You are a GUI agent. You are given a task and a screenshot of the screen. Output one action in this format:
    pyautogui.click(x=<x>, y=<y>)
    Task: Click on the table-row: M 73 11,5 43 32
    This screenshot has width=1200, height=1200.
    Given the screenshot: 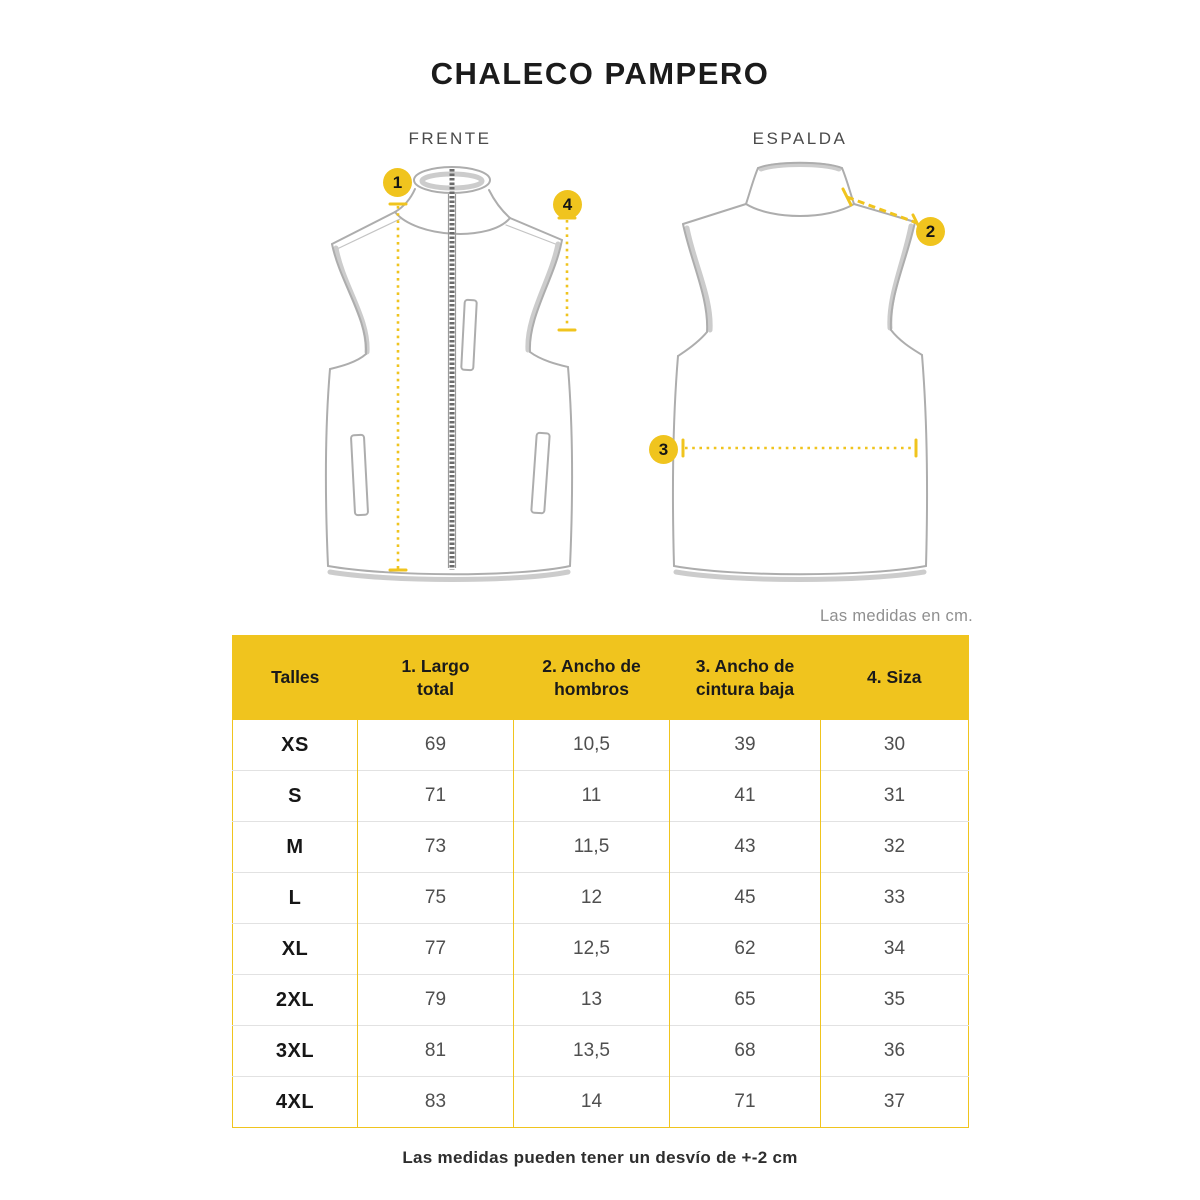 What is the action you would take?
    pyautogui.click(x=600, y=847)
    